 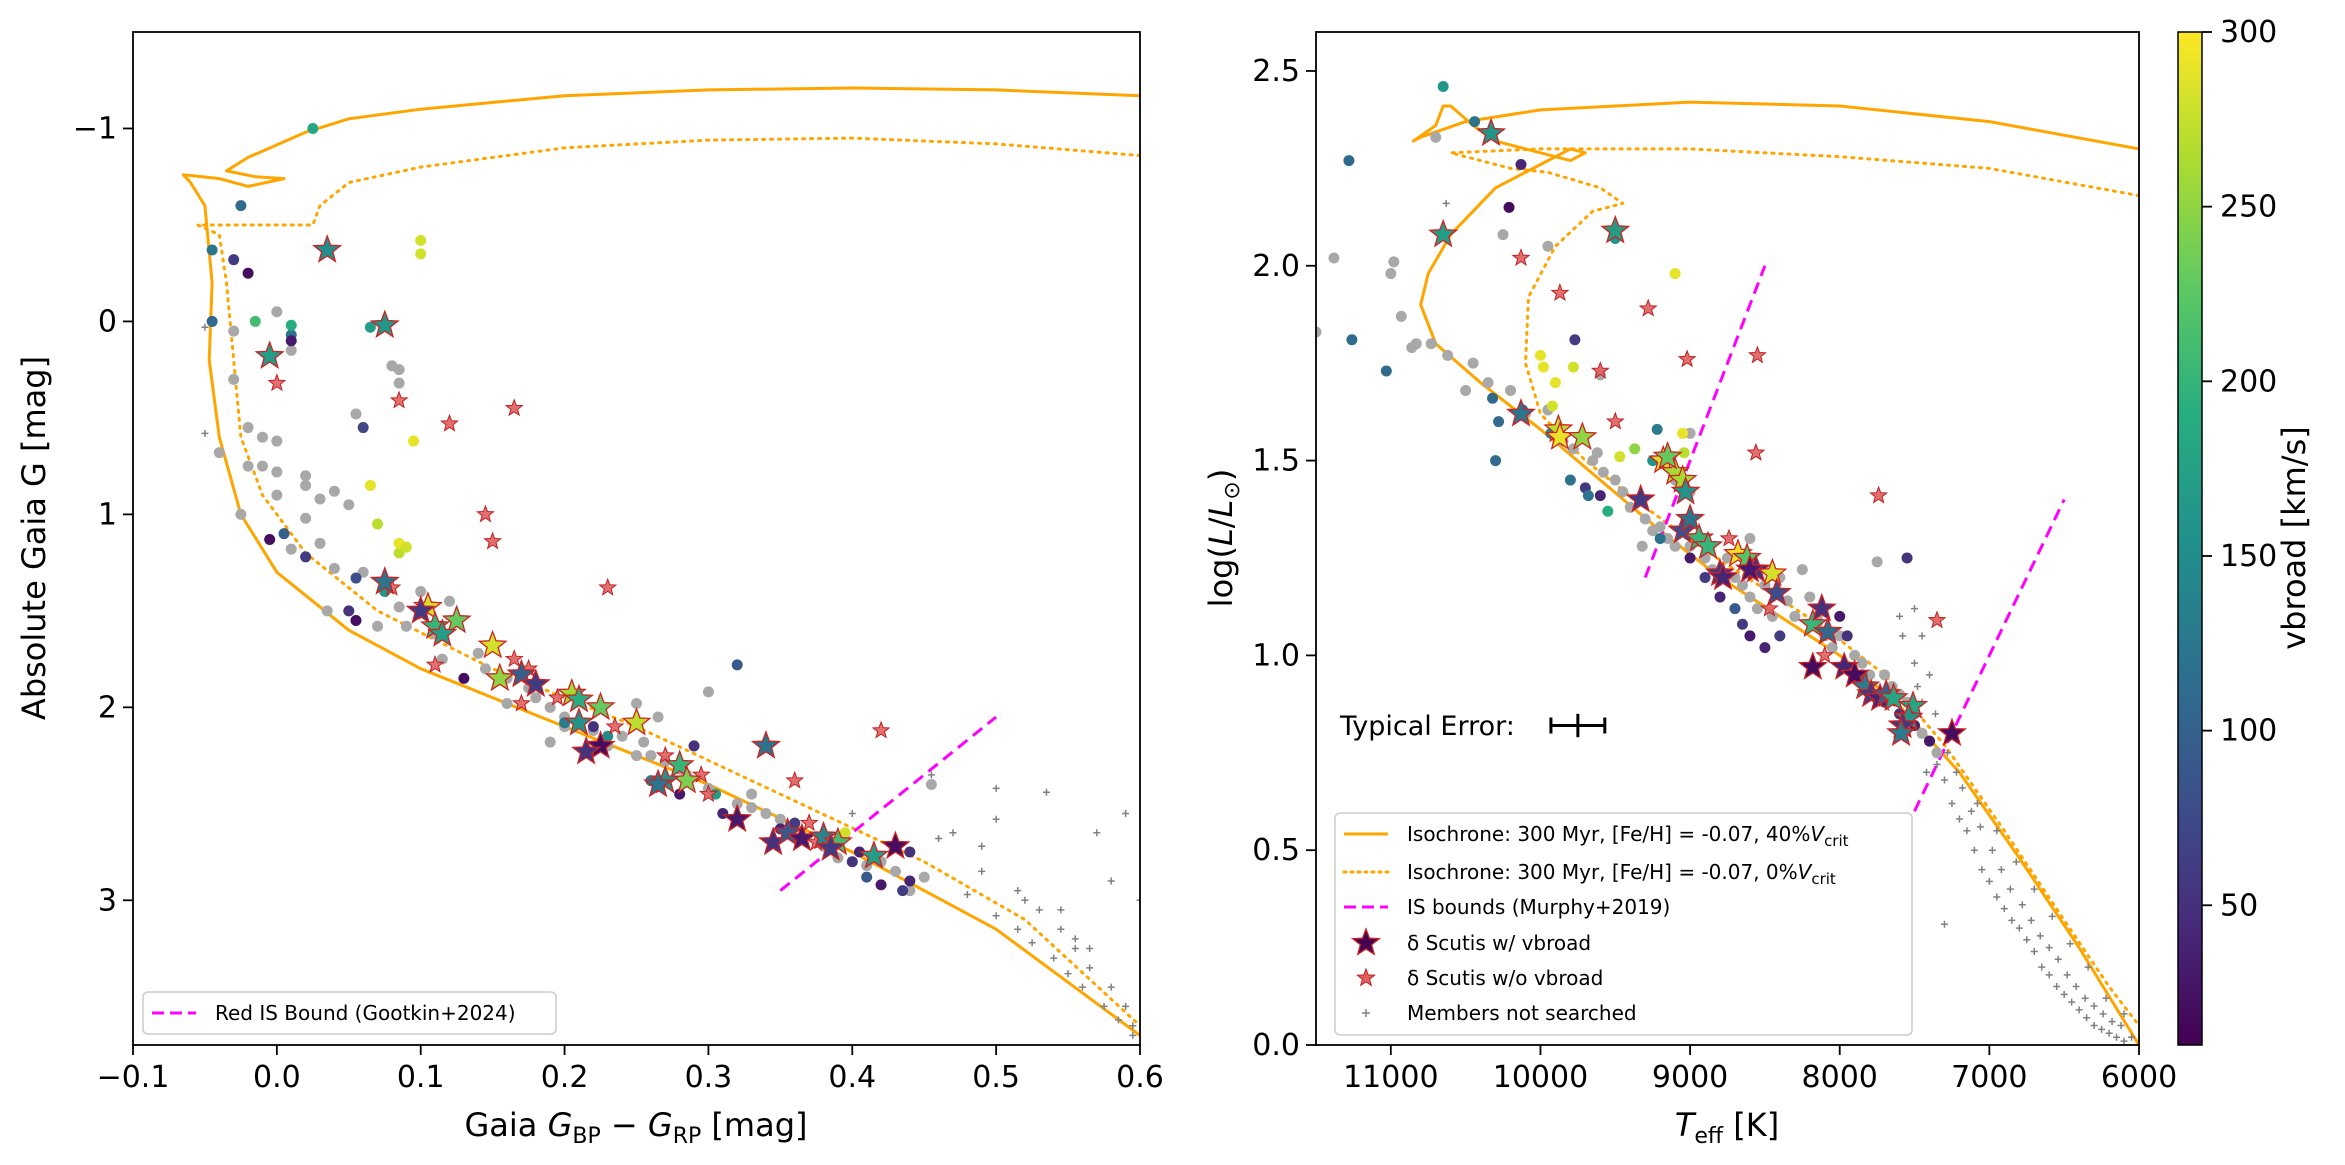 I want to click on colorbar-tick-label-2: 150, so click(x=2248, y=556).